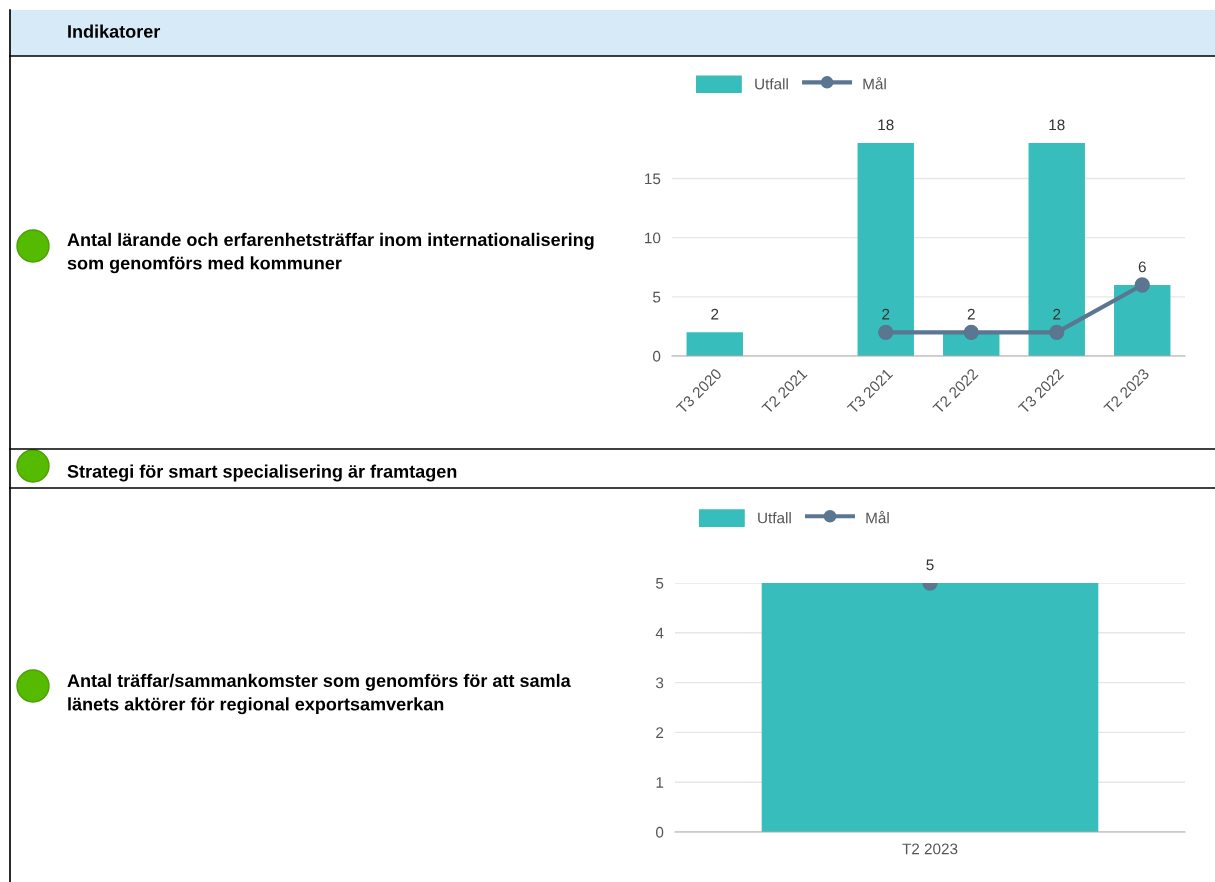  What do you see at coordinates (653, 238) in the screenshot?
I see `y-tick-label: 10` at bounding box center [653, 238].